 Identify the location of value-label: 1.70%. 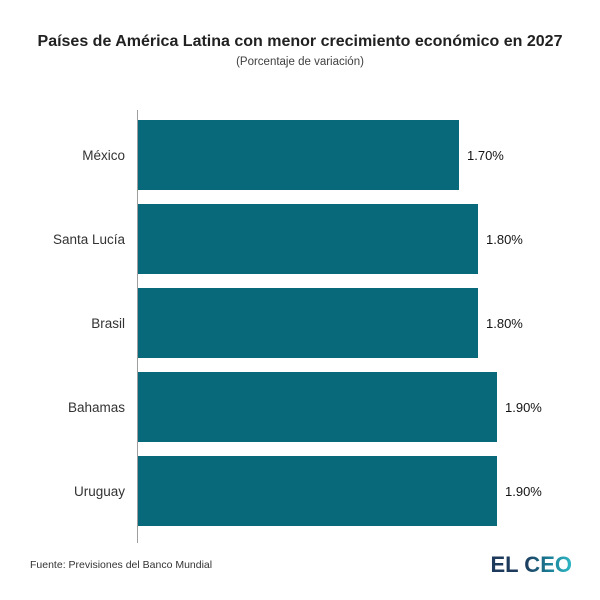
(485, 155).